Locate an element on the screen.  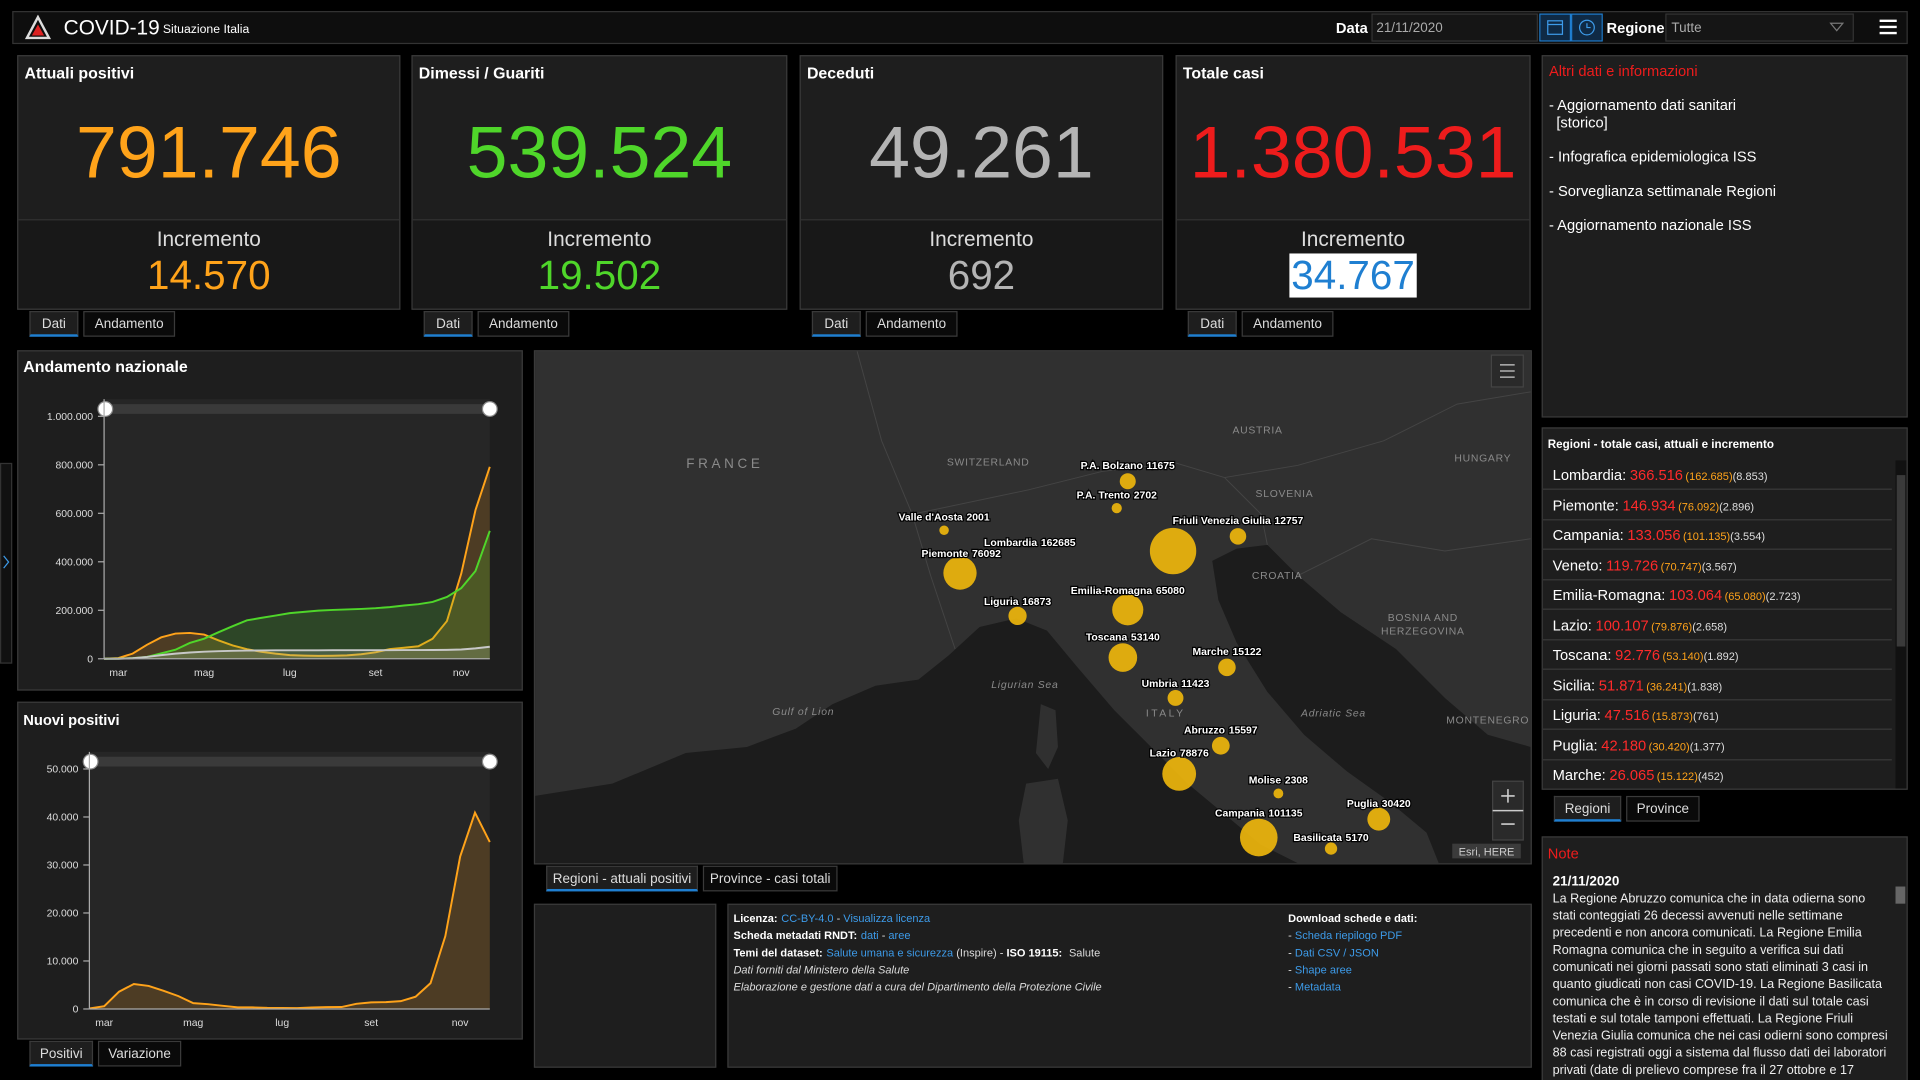
app-title: COVID-19 is located at coordinates (111, 27).